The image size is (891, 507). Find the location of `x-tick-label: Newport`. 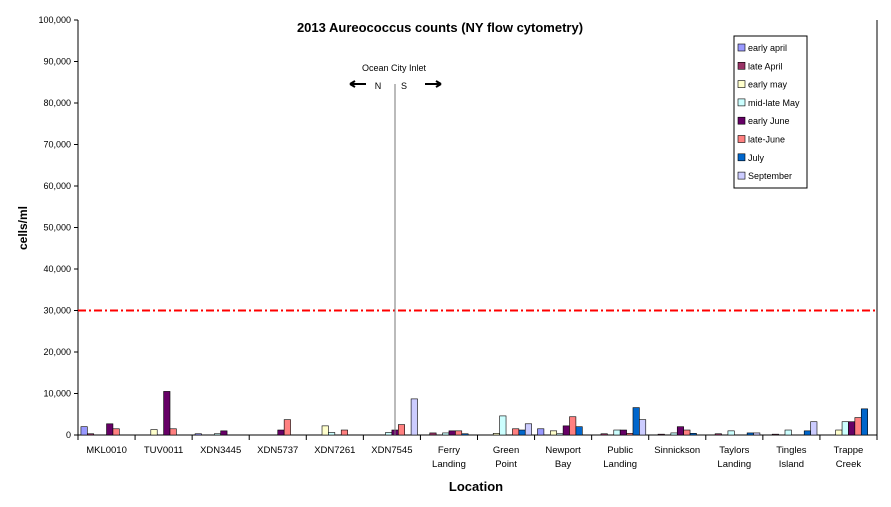

x-tick-label: Newport is located at coordinates (563, 450).